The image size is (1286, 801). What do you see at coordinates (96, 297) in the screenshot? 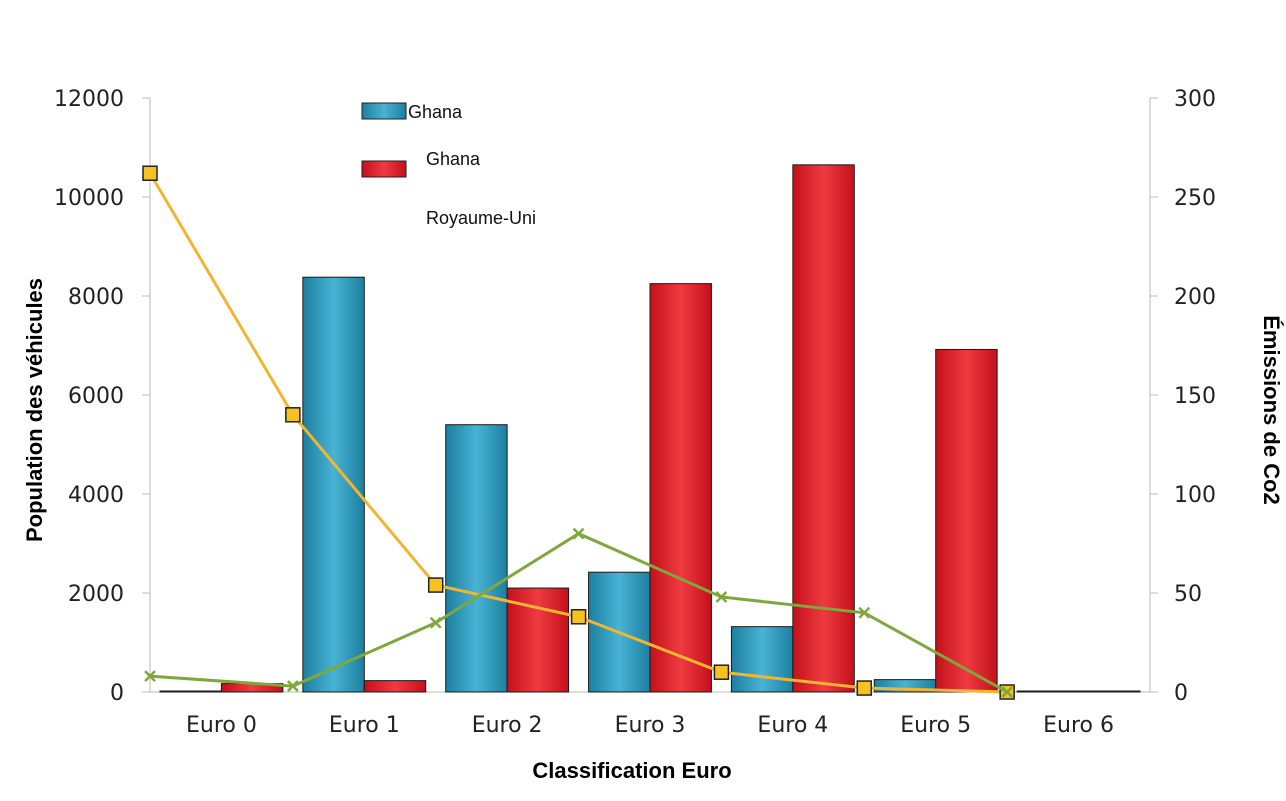
I see `left-tick-label: 8000` at bounding box center [96, 297].